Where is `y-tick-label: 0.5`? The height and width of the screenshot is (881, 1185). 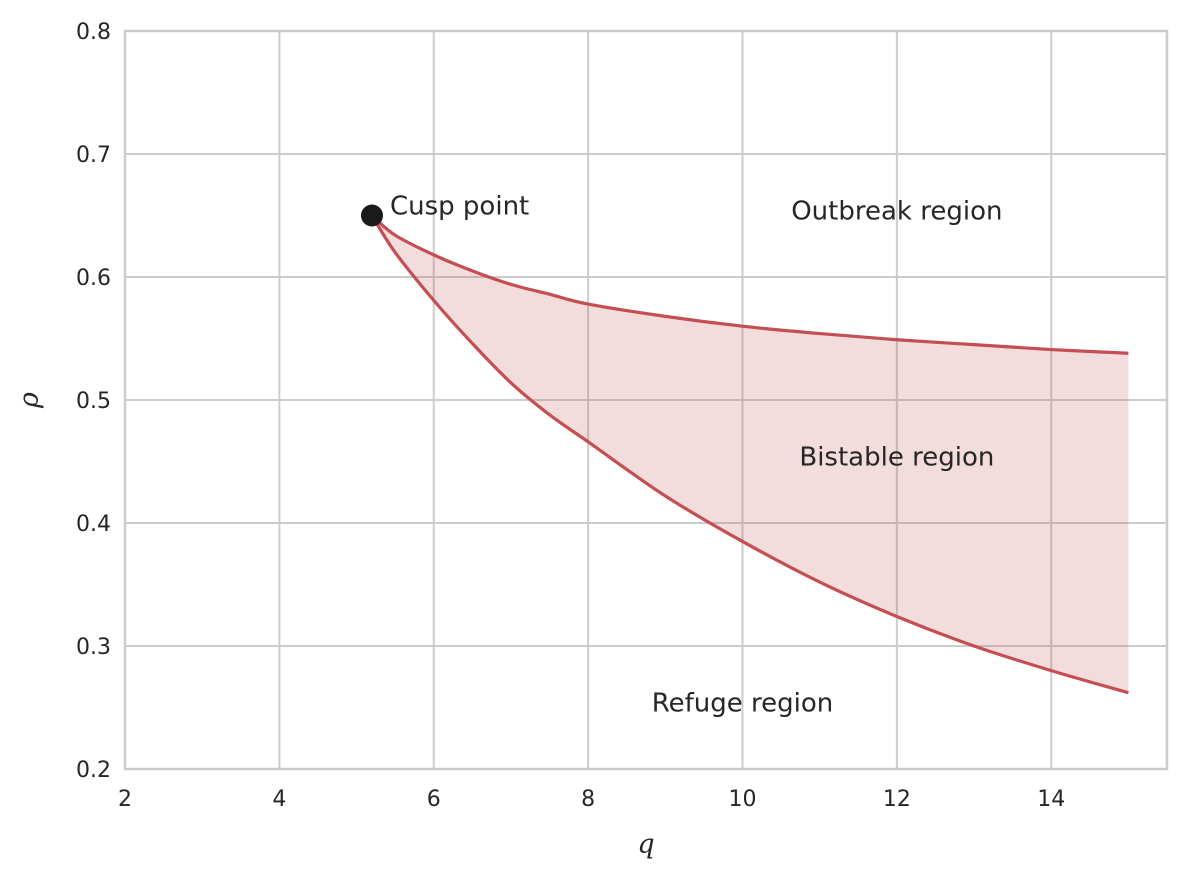
y-tick-label: 0.5 is located at coordinates (93, 401).